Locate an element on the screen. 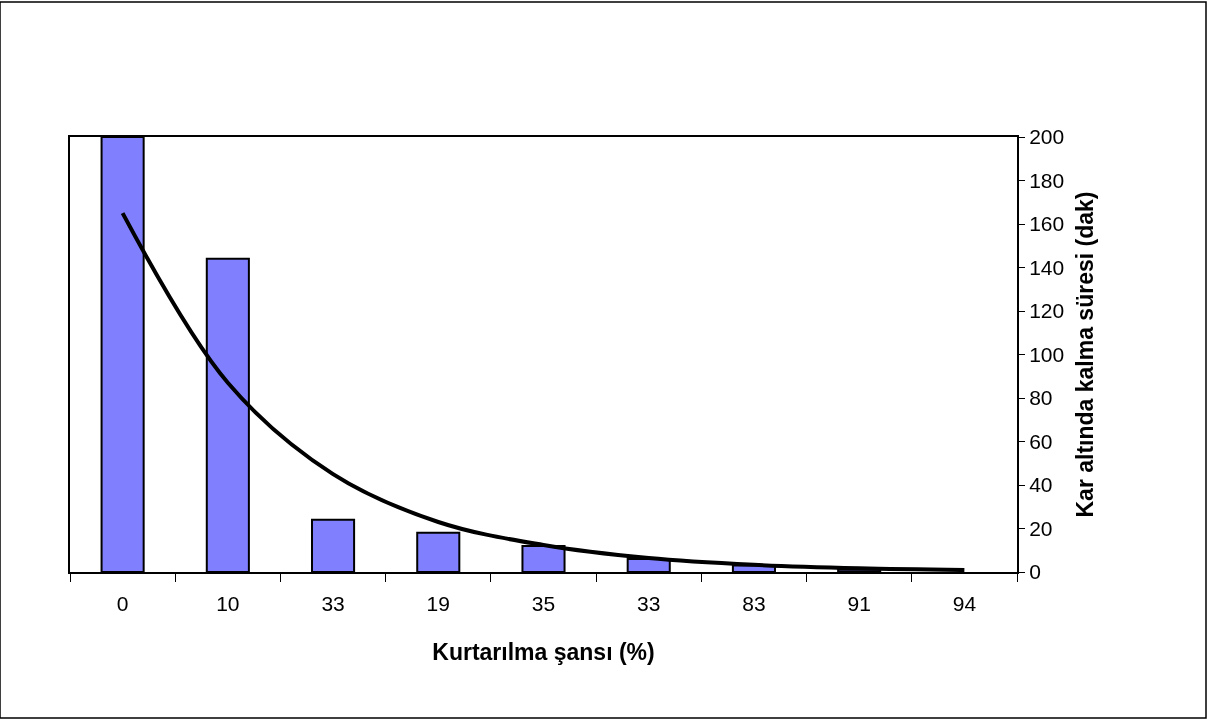 The width and height of the screenshot is (1208, 720). y-tick-label: 40 is located at coordinates (1041, 485).